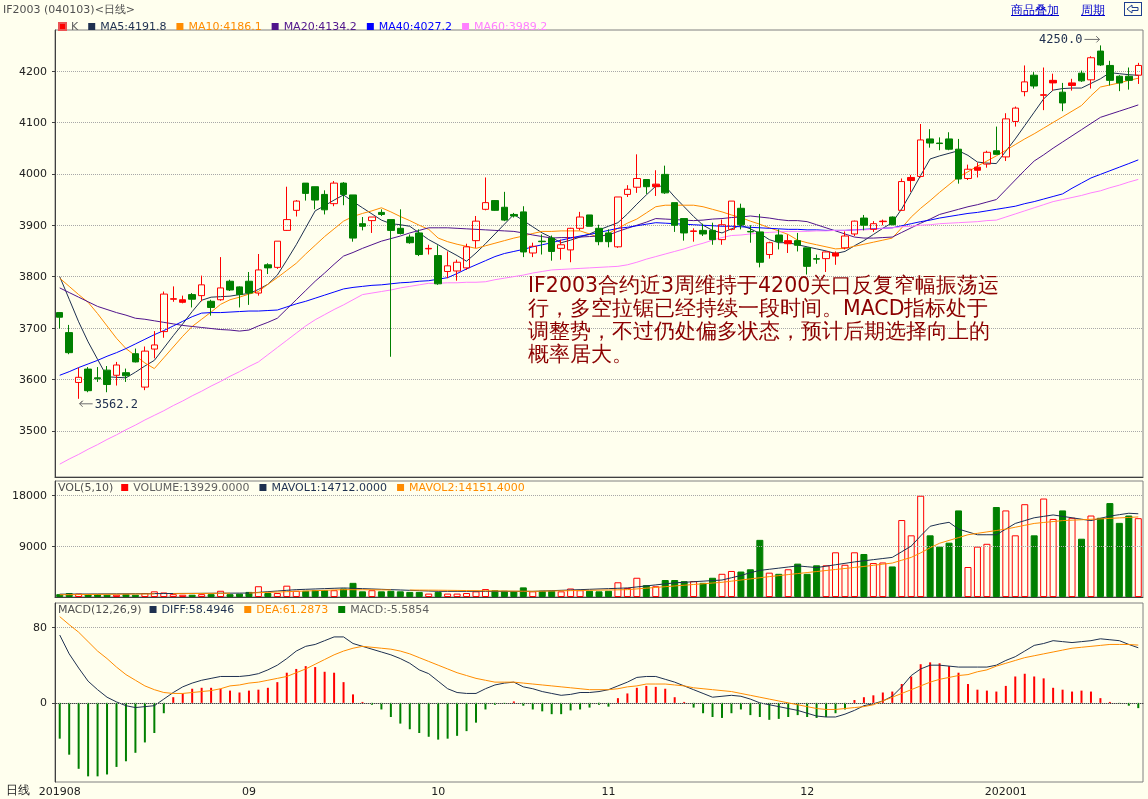 This screenshot has height=799, width=1148. Describe the element at coordinates (511, 26) in the screenshot. I see `legend-label: MA60:3989.2` at that location.